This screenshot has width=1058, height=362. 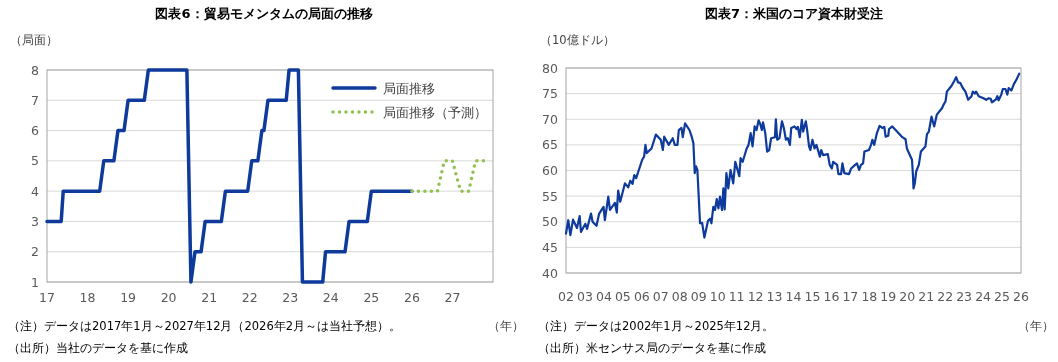 What do you see at coordinates (35, 161) in the screenshot?
I see `y-tick-label: 5` at bounding box center [35, 161].